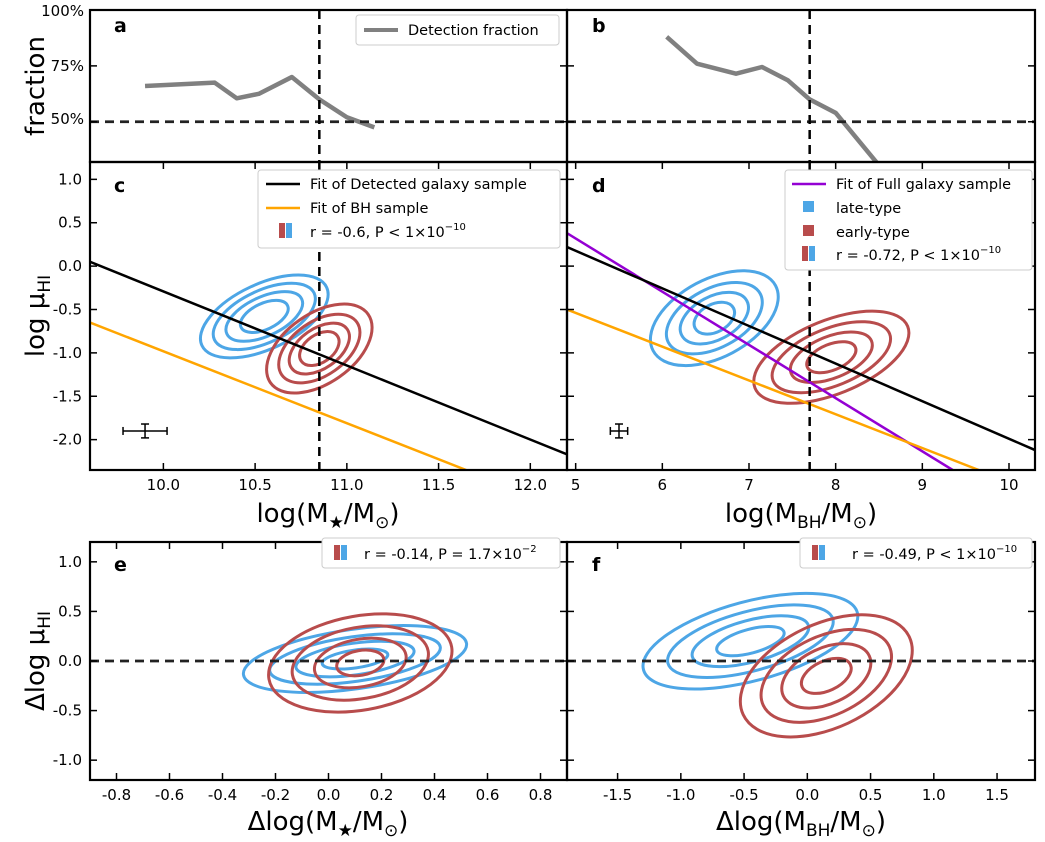 The width and height of the screenshot is (1045, 842). Describe the element at coordinates (438, 485) in the screenshot. I see `xtick-label-c-3: 11.5` at that location.